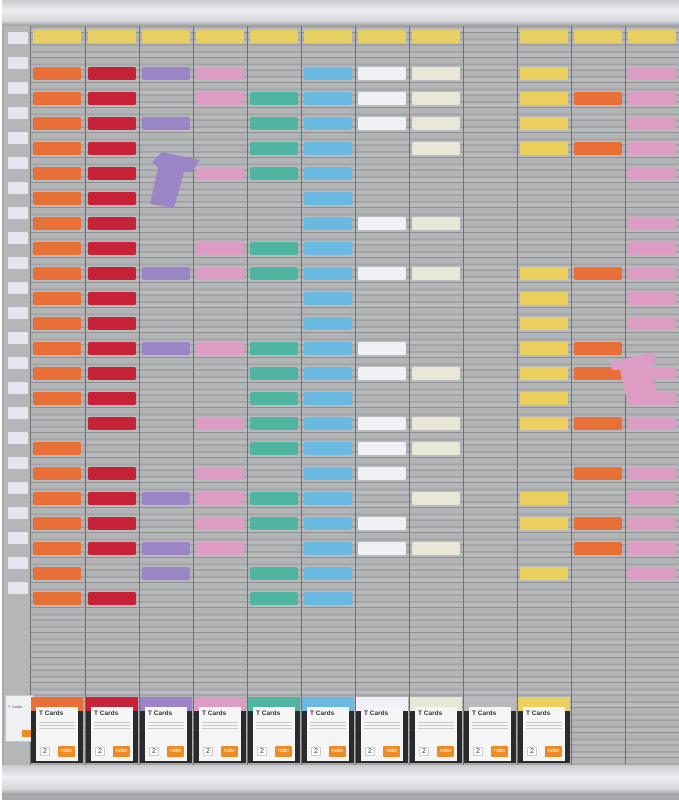 This screenshot has height=800, width=679. I want to click on loose-purple-card, so click(172, 180).